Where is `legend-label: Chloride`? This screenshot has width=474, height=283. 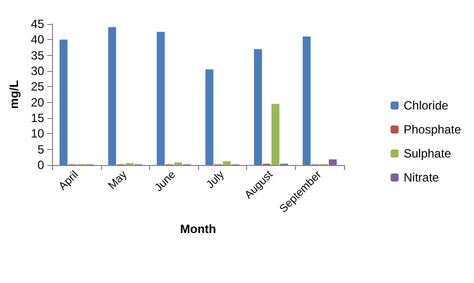 legend-label: Chloride is located at coordinates (426, 105).